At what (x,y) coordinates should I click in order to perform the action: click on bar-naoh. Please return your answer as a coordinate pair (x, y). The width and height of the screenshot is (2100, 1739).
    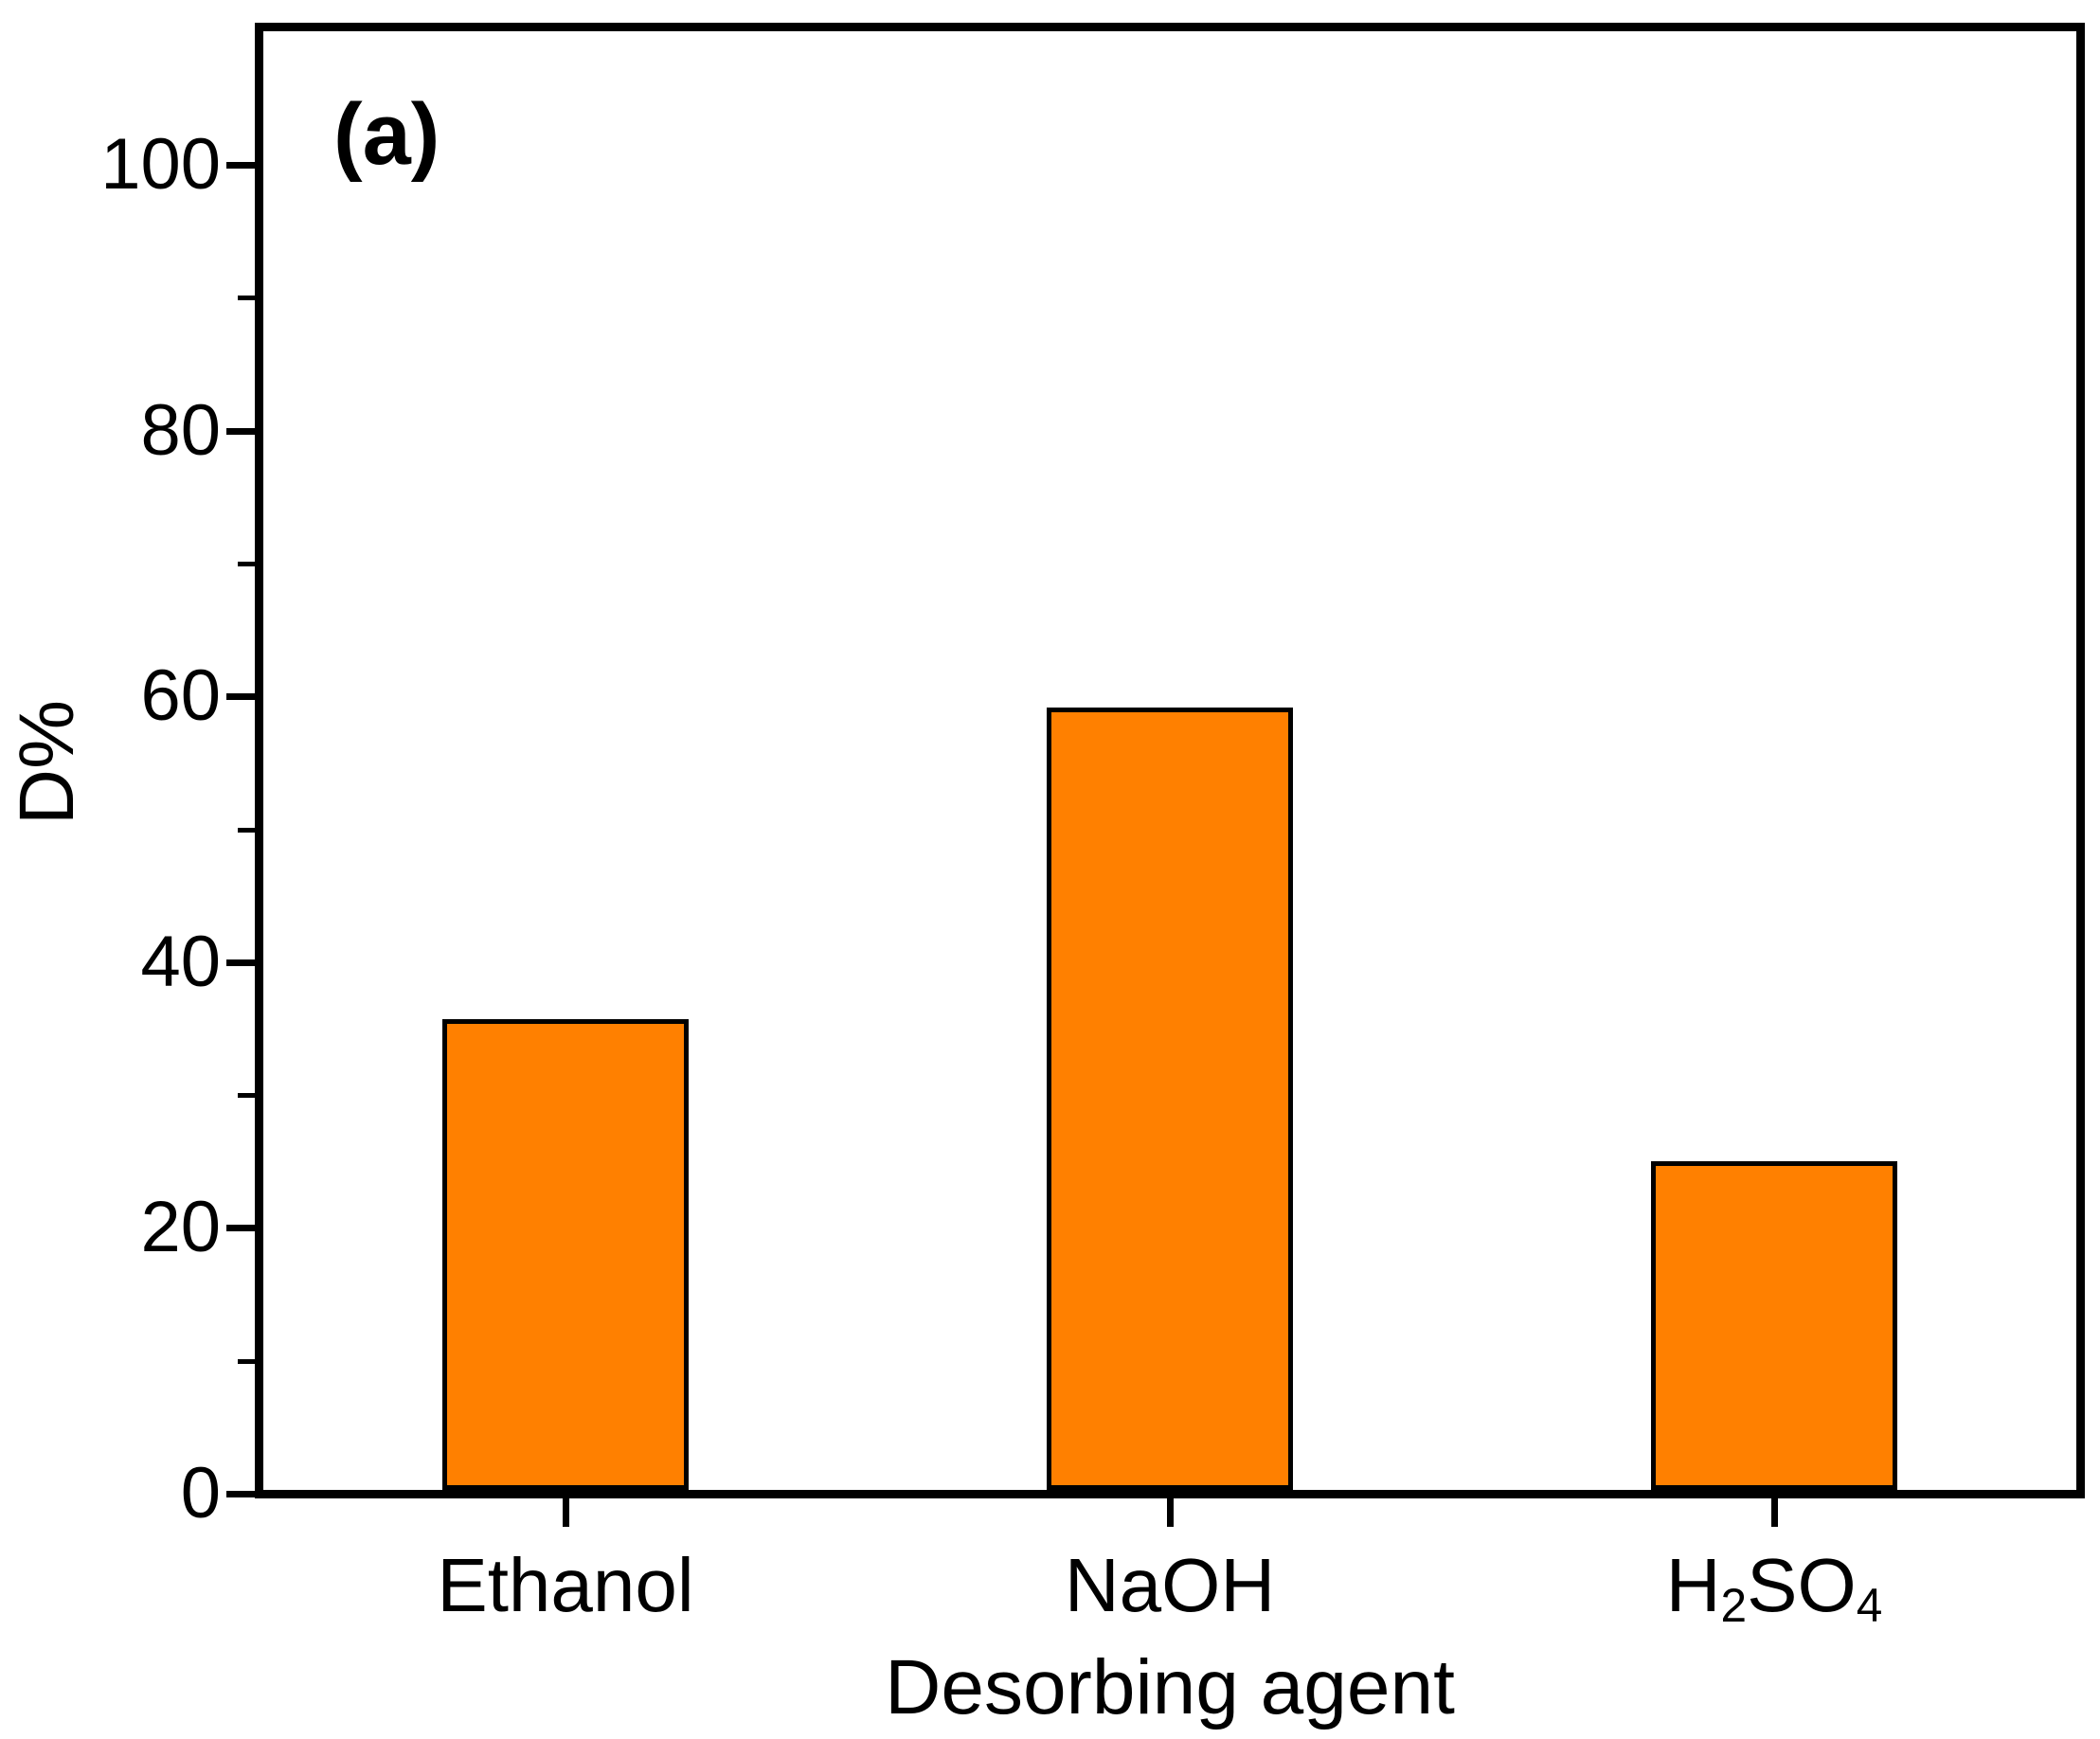
    Looking at the image, I should click on (1170, 1099).